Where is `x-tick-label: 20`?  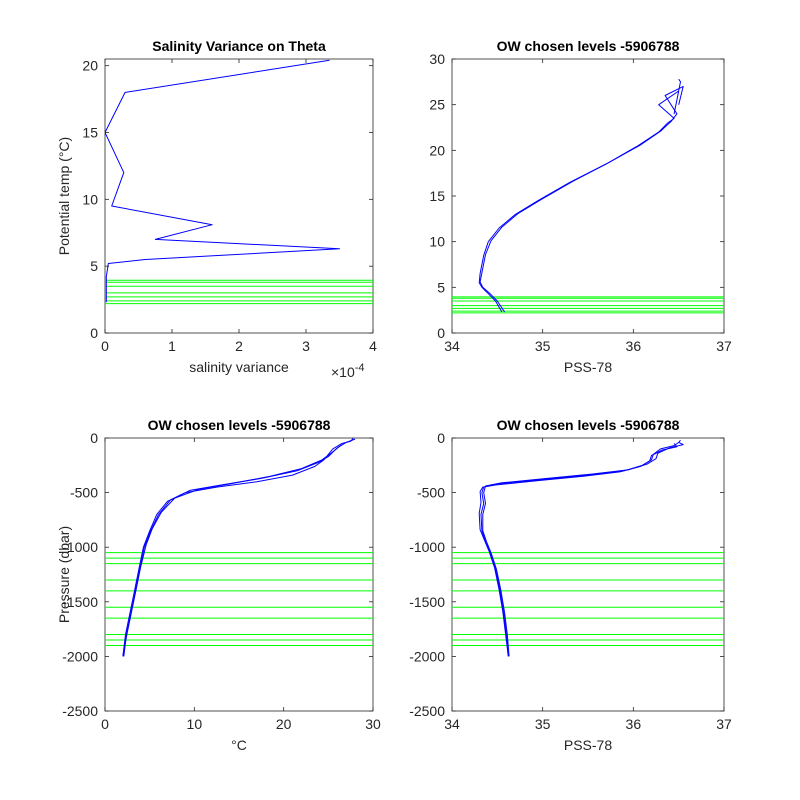 x-tick-label: 20 is located at coordinates (284, 724).